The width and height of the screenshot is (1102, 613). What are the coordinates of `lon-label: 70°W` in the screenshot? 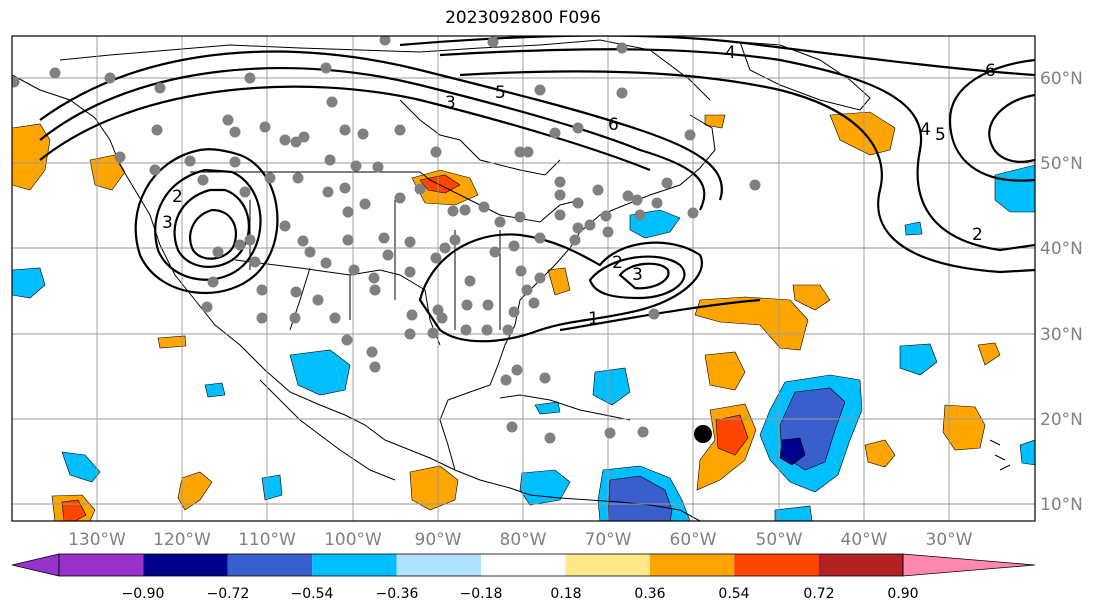 It's located at (608, 540).